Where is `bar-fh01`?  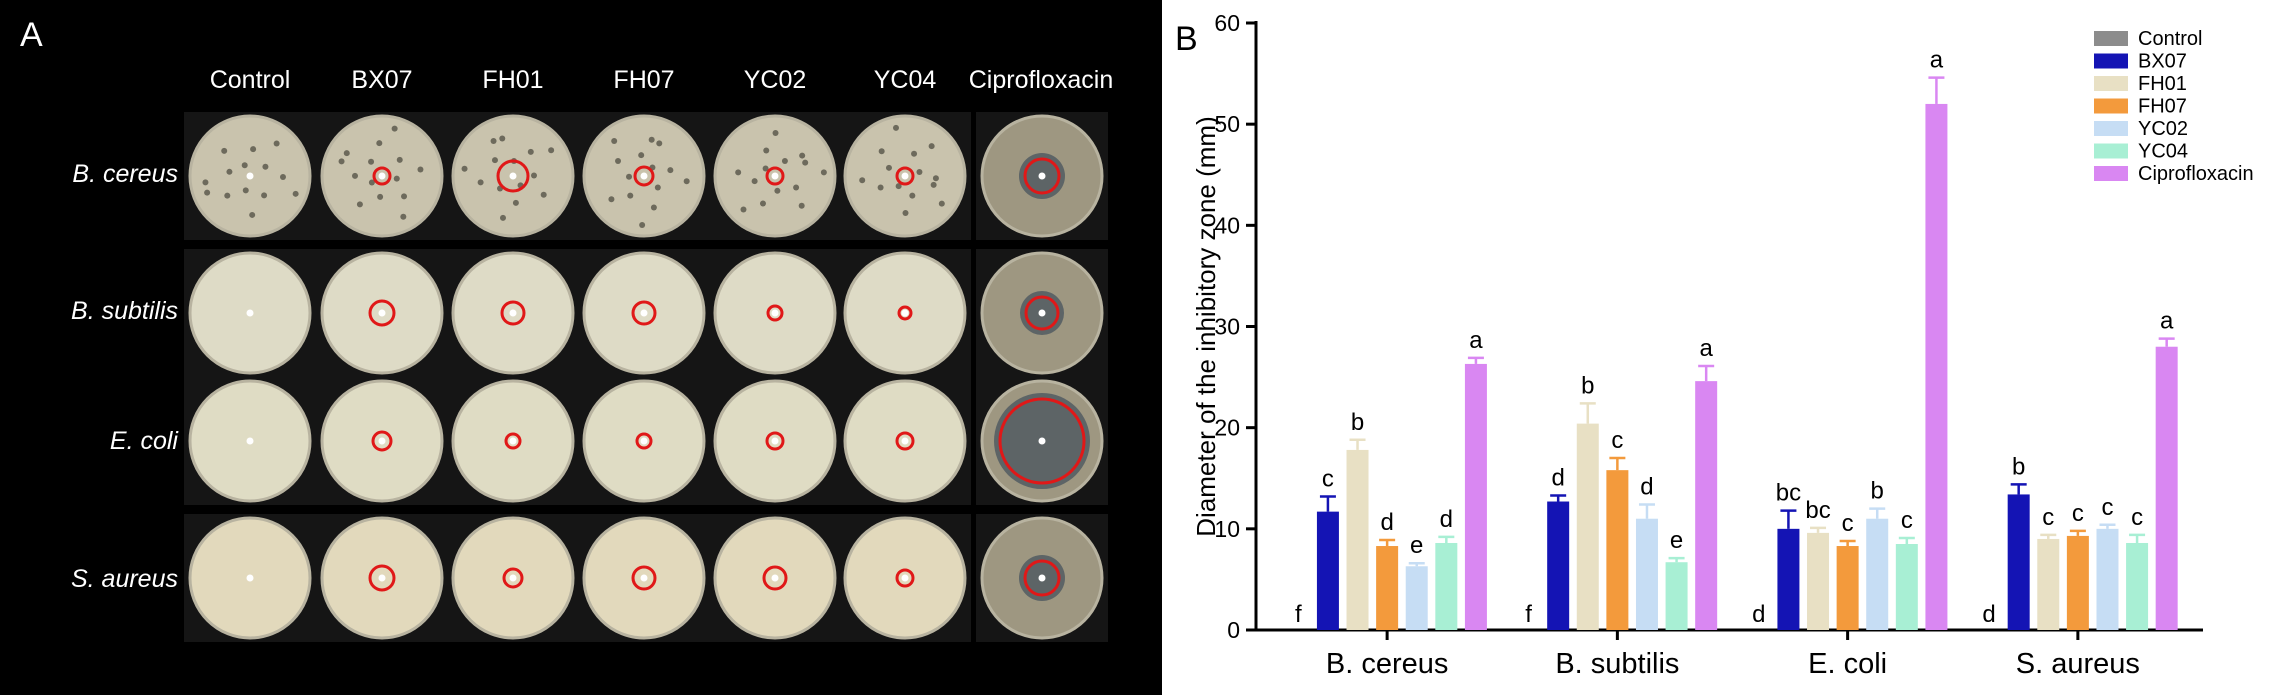 bar-fh01 is located at coordinates (1818, 581).